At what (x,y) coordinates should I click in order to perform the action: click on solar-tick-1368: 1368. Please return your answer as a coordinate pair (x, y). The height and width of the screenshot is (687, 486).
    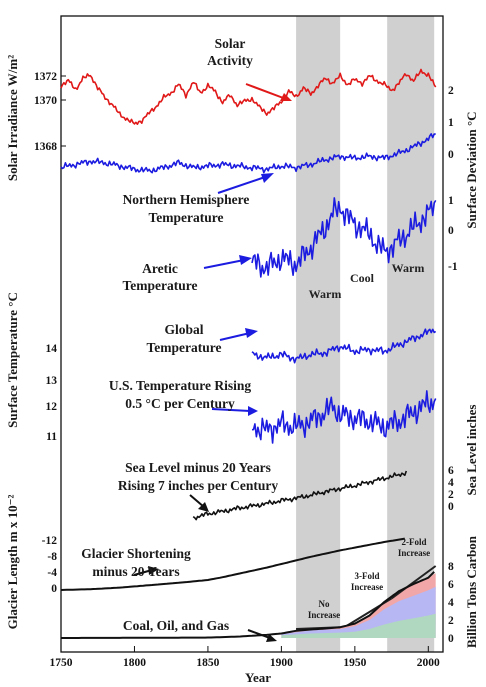
    Looking at the image, I should click on (45, 147).